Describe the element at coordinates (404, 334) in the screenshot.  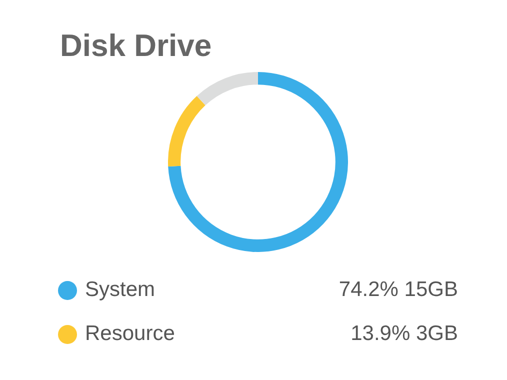
I see `data-label: 13.9% 3GB` at that location.